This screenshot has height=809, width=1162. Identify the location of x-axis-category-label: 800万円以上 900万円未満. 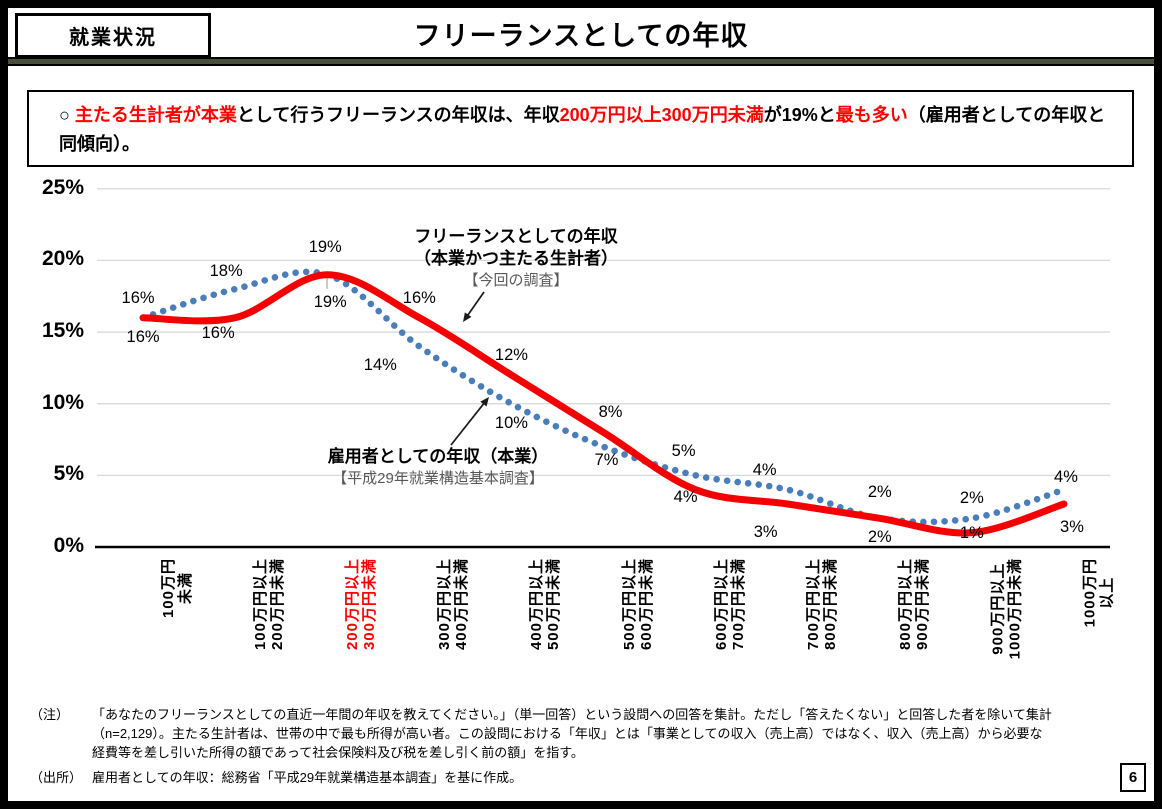
(913, 604).